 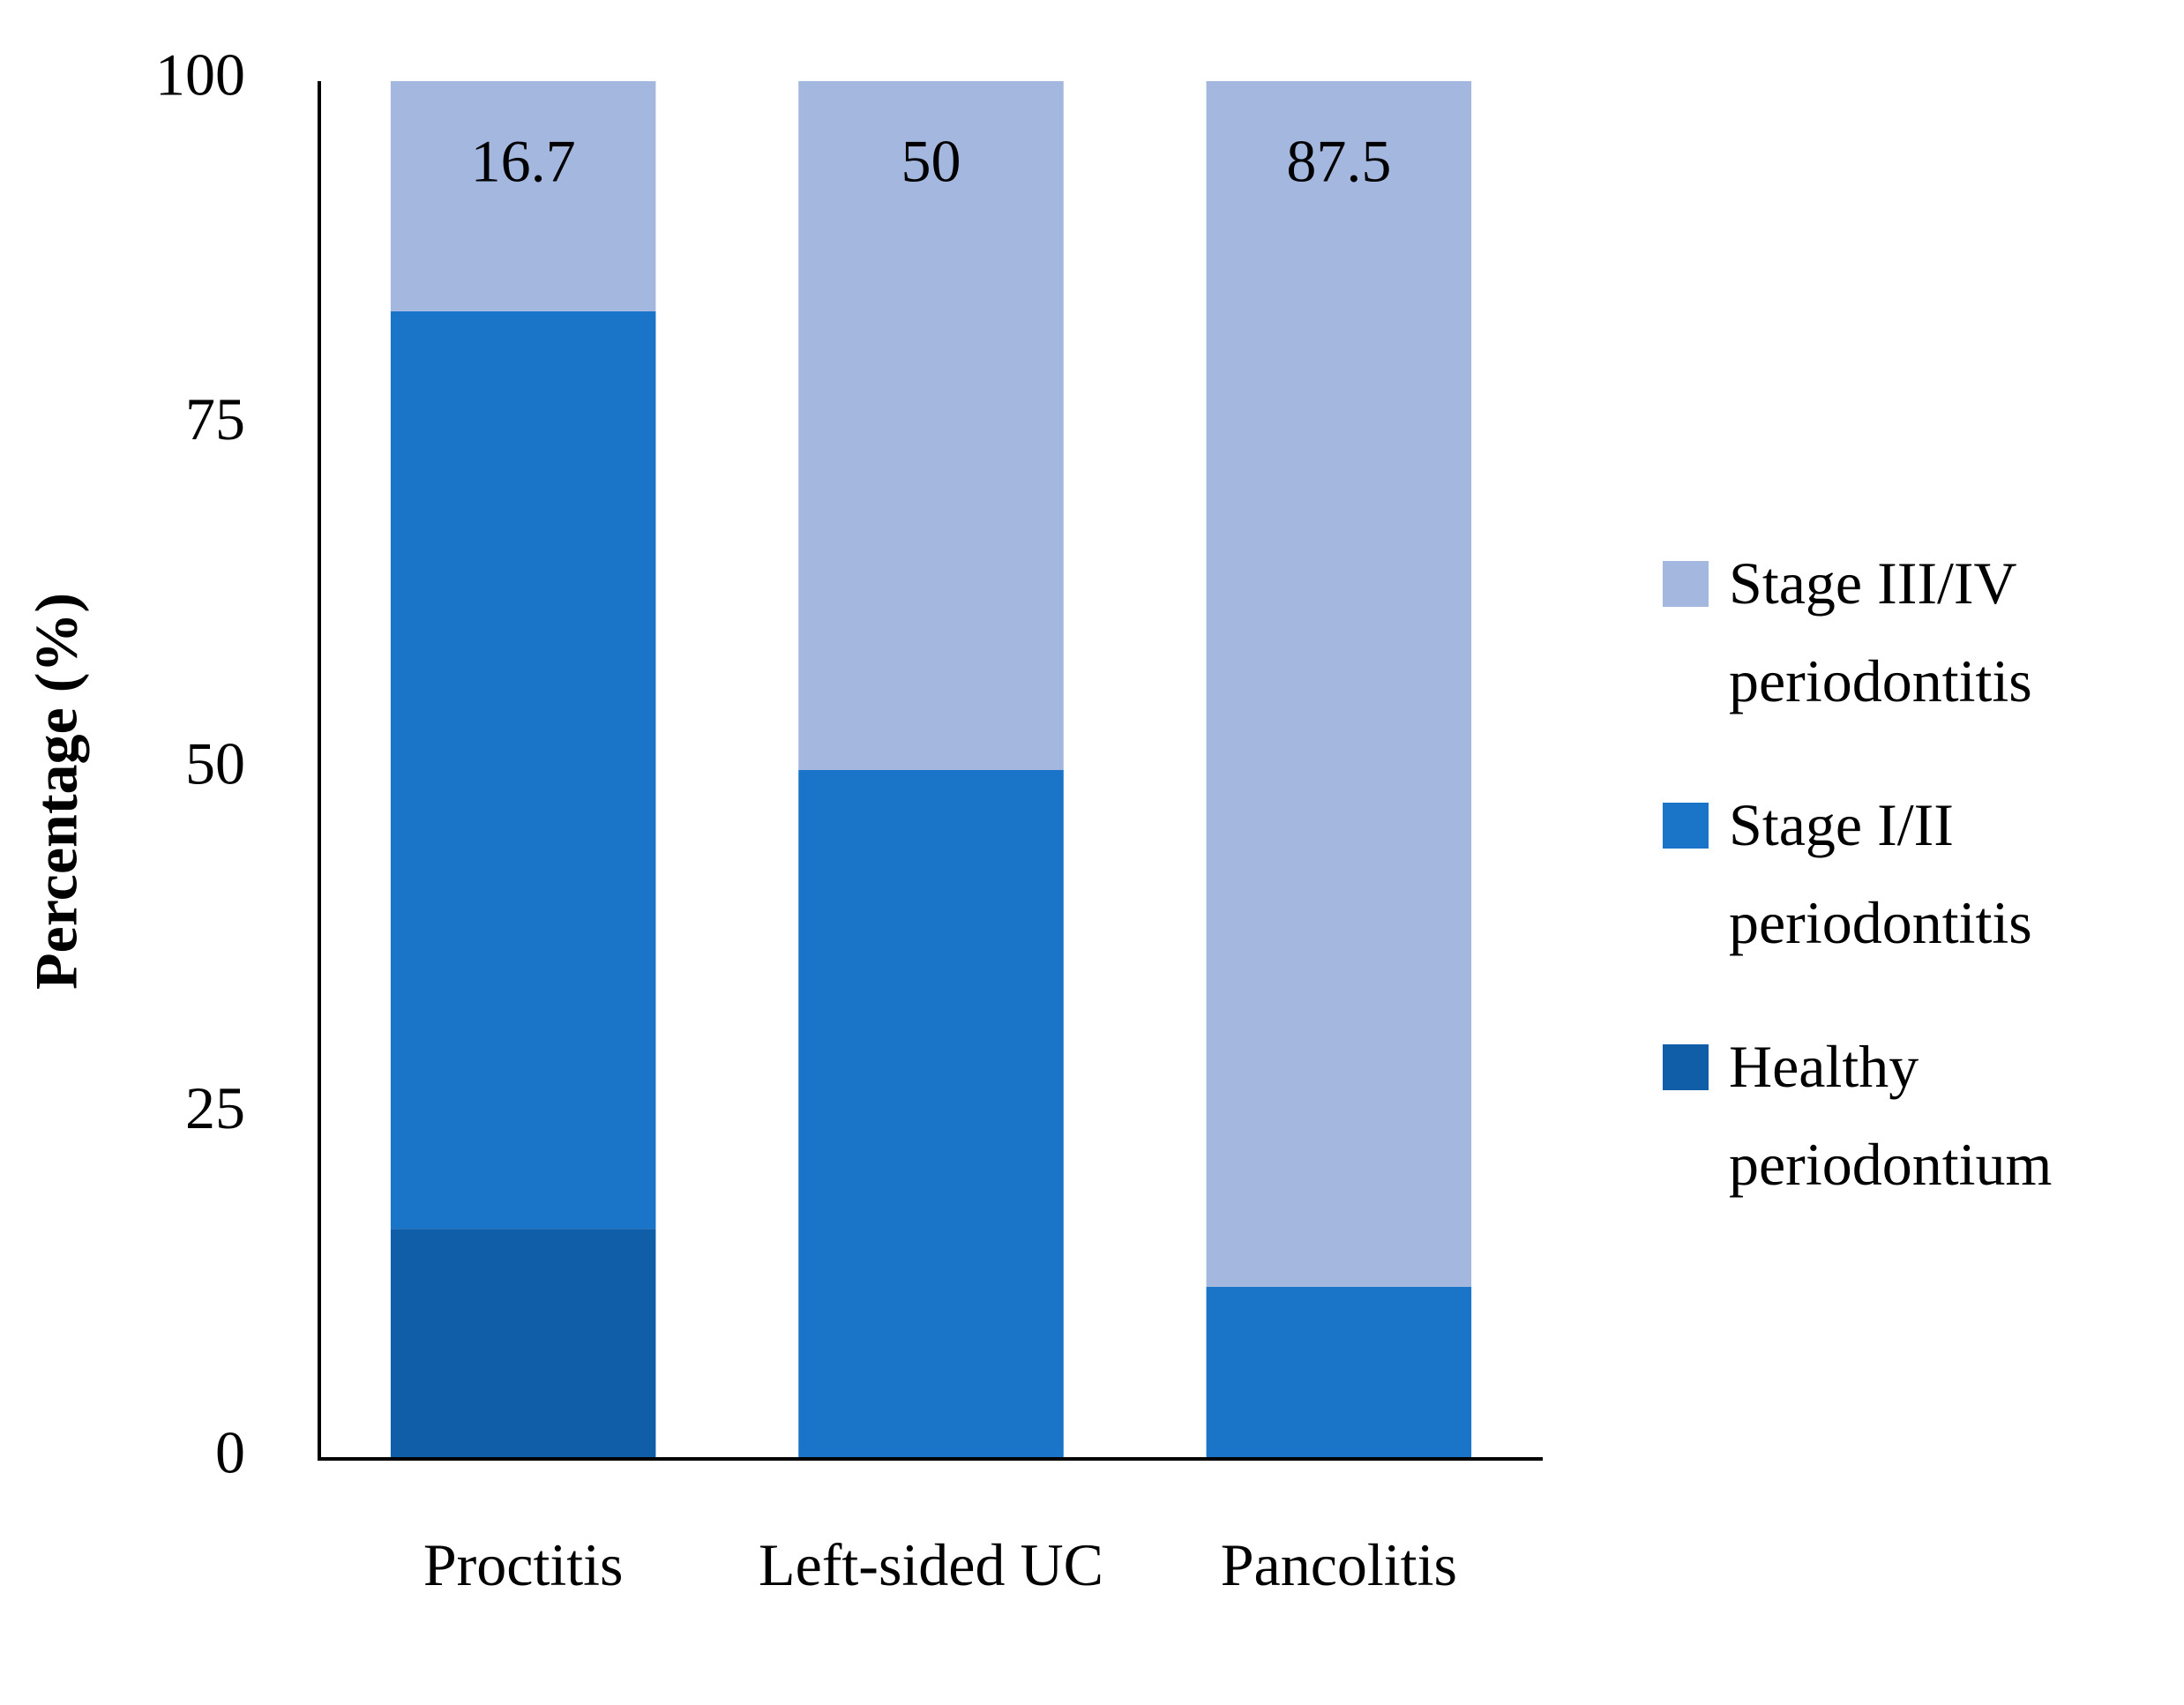 What do you see at coordinates (1880, 632) in the screenshot?
I see `legend-label: Stage III/IV periodontitis` at bounding box center [1880, 632].